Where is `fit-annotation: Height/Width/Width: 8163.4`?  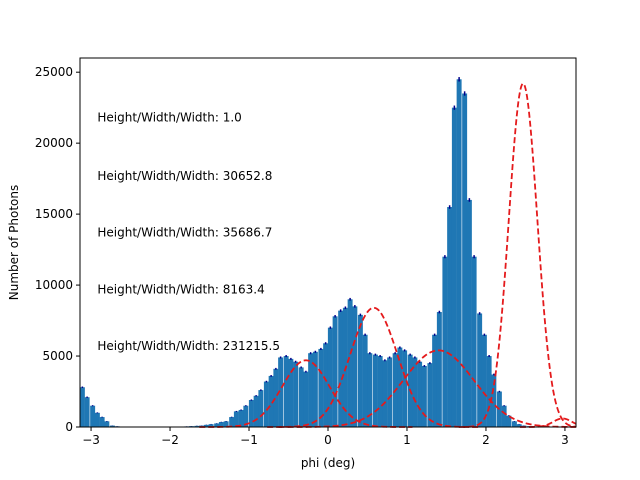 fit-annotation: Height/Width/Width: 8163.4 is located at coordinates (180, 289).